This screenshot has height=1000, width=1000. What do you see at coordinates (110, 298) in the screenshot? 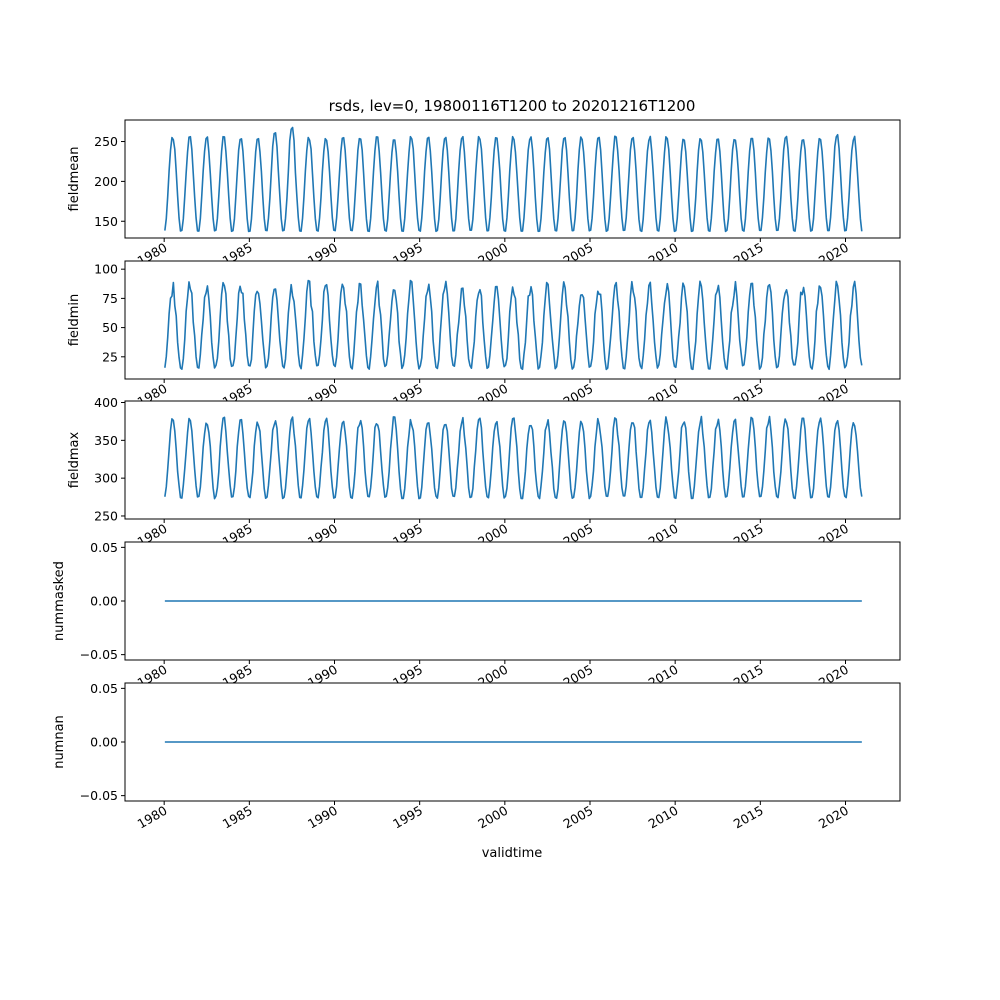
I see `y-tick-label: 75` at bounding box center [110, 298].